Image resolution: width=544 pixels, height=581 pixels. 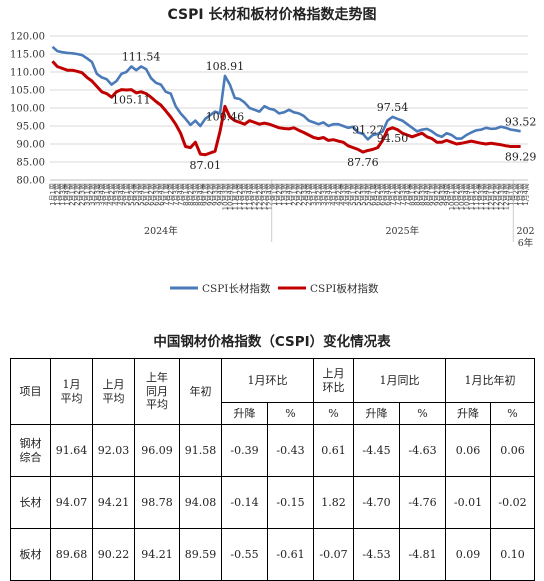 What do you see at coordinates (333, 554) in the screenshot?
I see `cell: -0.07` at bounding box center [333, 554].